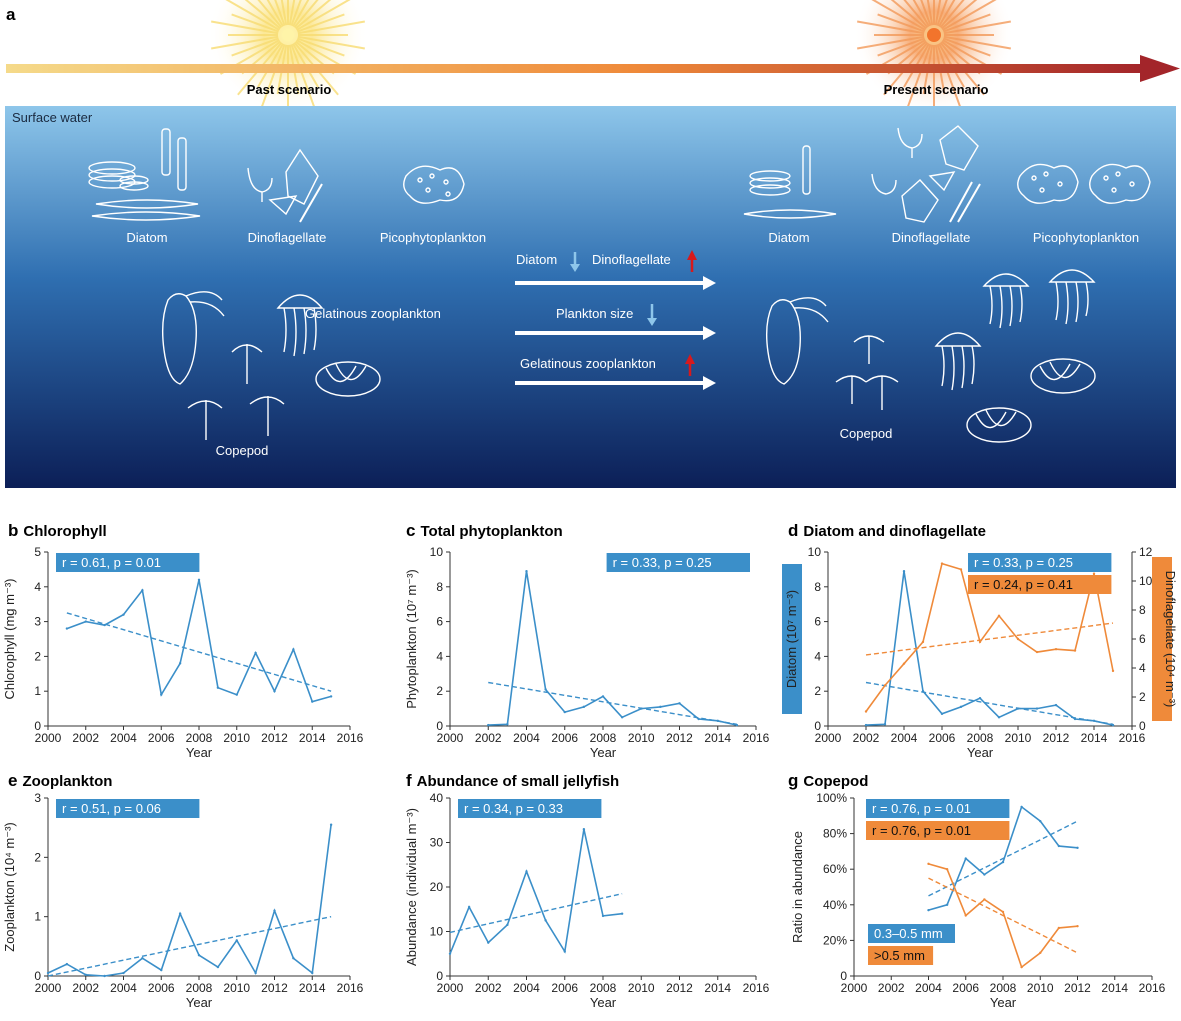  I want to click on y-right-tick-label: 12, so click(1146, 552).